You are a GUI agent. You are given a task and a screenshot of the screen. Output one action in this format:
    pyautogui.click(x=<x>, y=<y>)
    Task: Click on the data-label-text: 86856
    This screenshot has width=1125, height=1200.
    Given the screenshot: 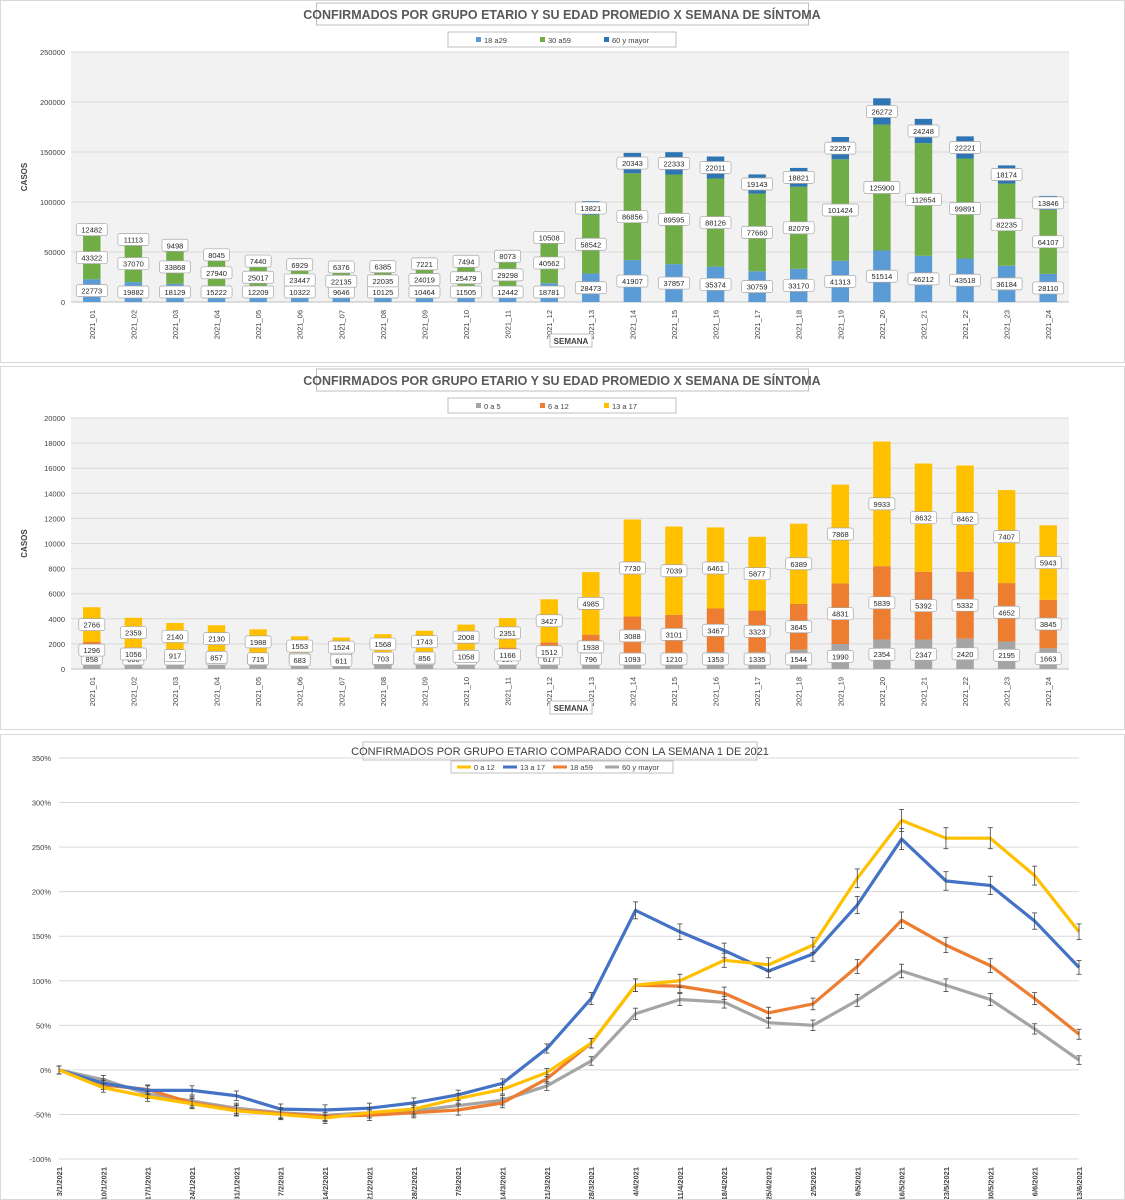 What is the action you would take?
    pyautogui.click(x=632, y=217)
    